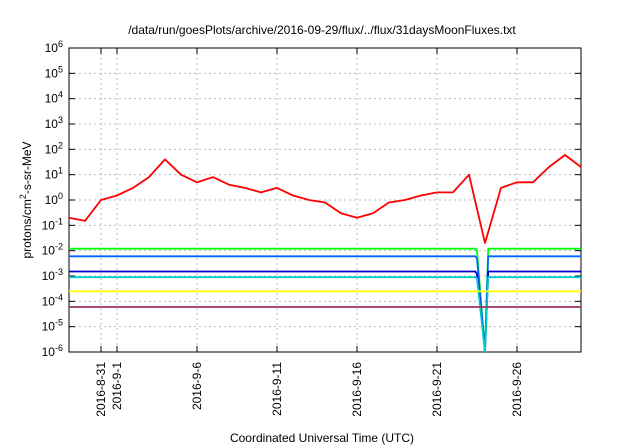  I want to click on y-tick-label: 10², so click(54, 148).